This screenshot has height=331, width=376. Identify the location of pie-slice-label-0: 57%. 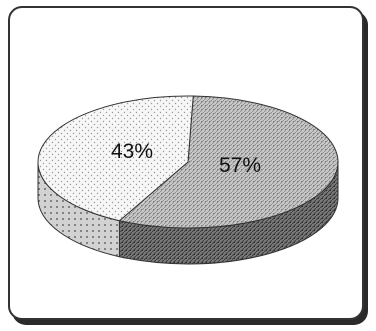
(240, 165).